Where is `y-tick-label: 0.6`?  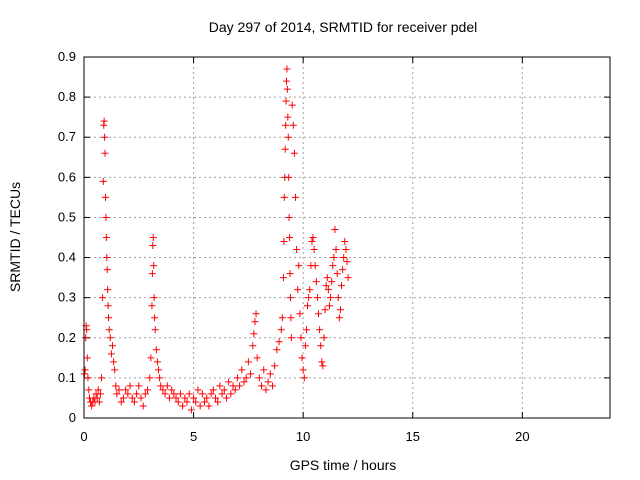 y-tick-label: 0.6 is located at coordinates (67, 176).